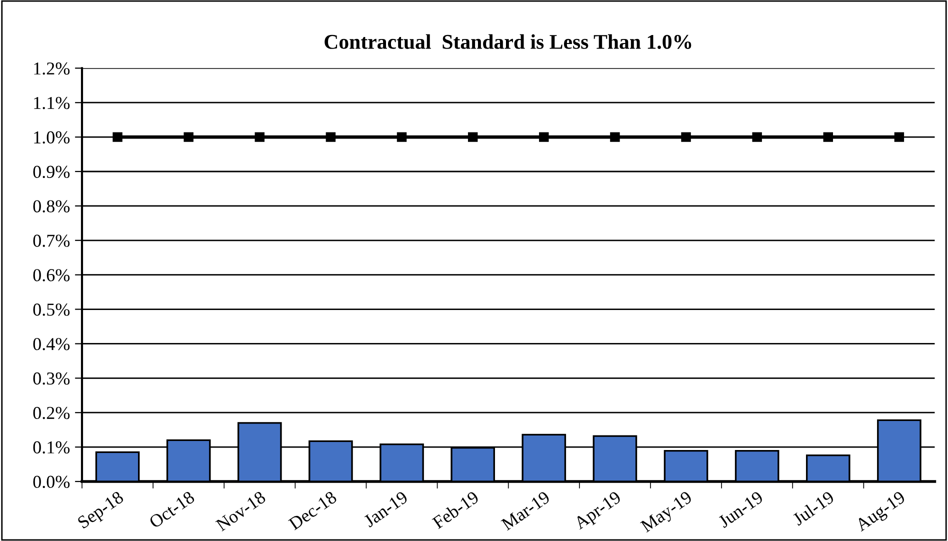 This screenshot has height=541, width=948. Describe the element at coordinates (51, 240) in the screenshot. I see `y-tick-label: 0.7%` at that location.